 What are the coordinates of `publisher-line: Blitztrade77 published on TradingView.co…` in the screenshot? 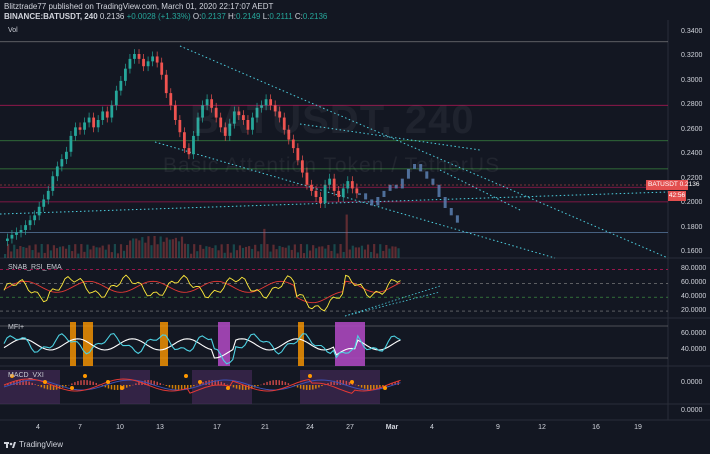 It's located at (139, 6).